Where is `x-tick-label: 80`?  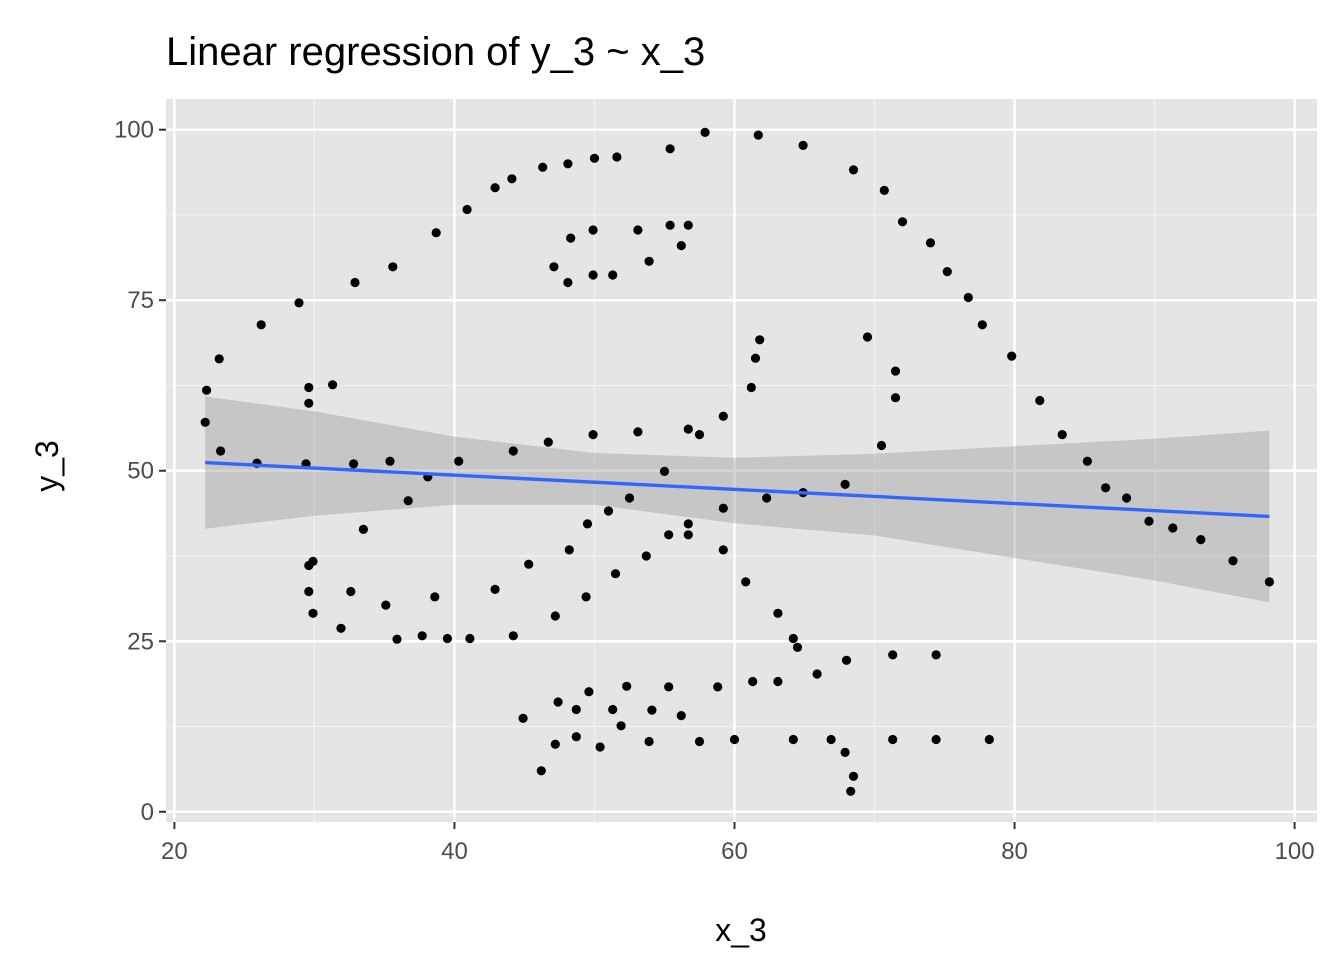
x-tick-label: 80 is located at coordinates (1014, 851).